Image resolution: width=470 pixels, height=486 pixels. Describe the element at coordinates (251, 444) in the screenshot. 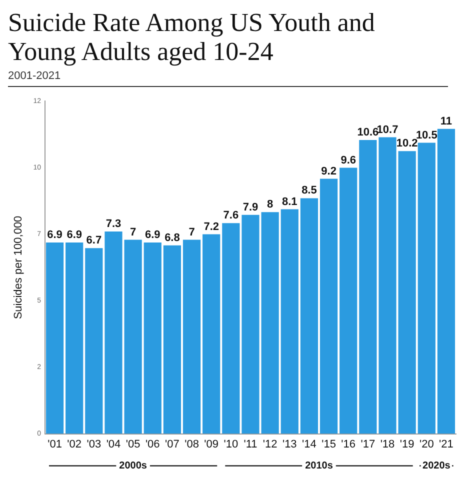

I see `x-tick-label: '11` at that location.